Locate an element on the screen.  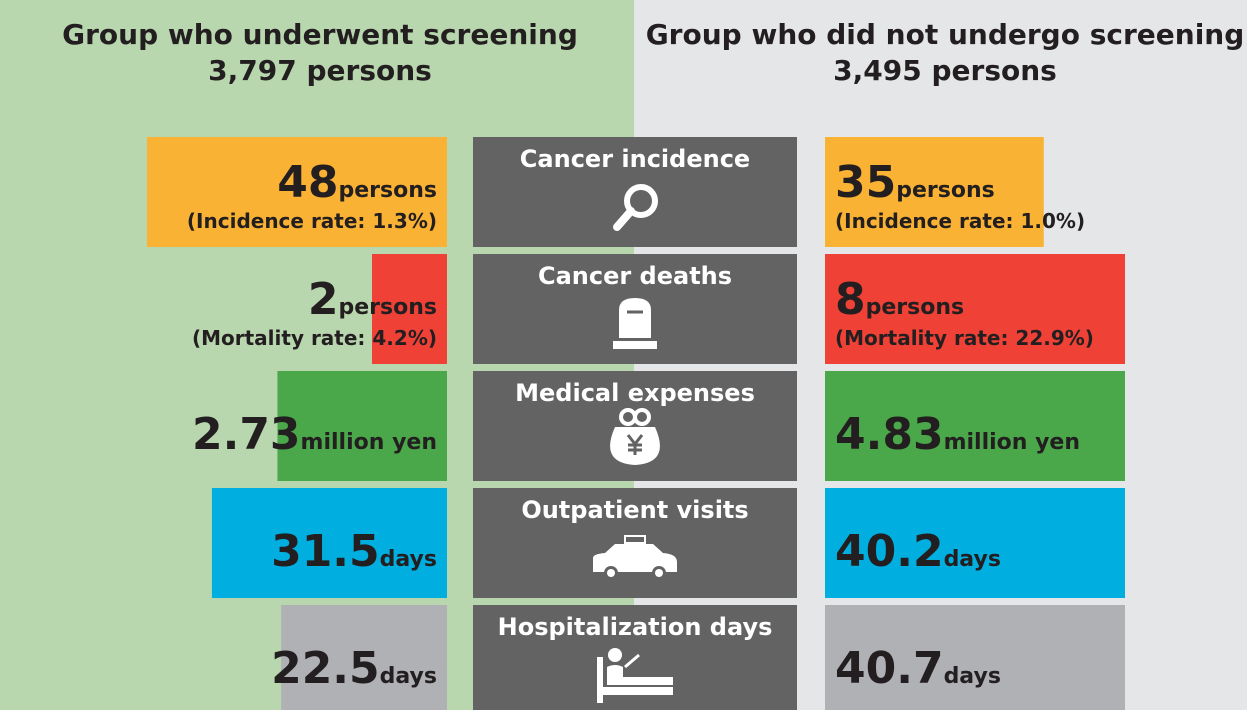
value-text: 40.7days is located at coordinates (918, 668).